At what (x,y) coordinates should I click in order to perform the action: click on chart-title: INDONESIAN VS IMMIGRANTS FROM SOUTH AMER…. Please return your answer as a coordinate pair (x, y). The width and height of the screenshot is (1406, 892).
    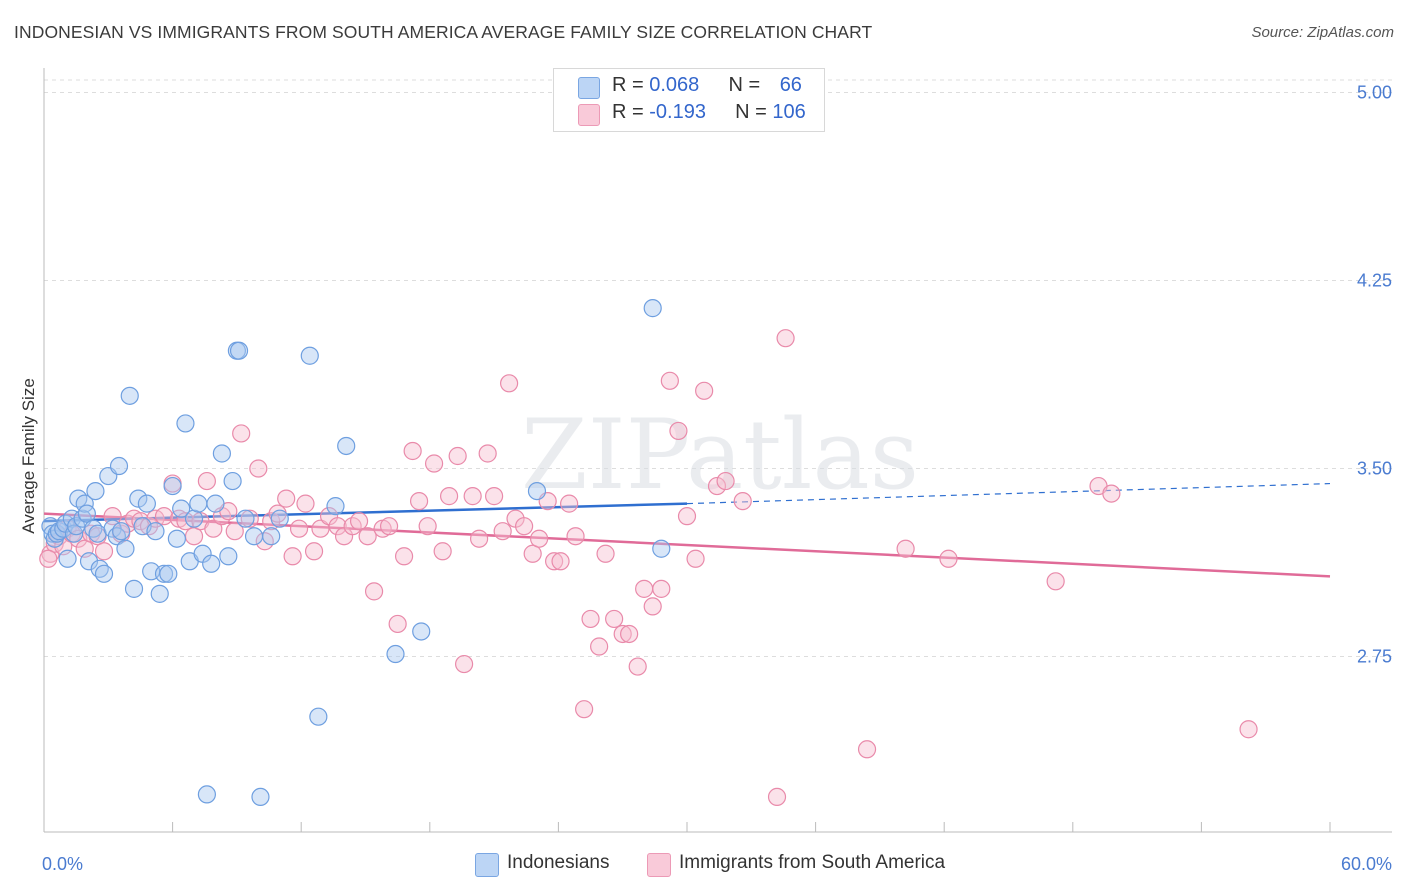
    Looking at the image, I should click on (443, 32).